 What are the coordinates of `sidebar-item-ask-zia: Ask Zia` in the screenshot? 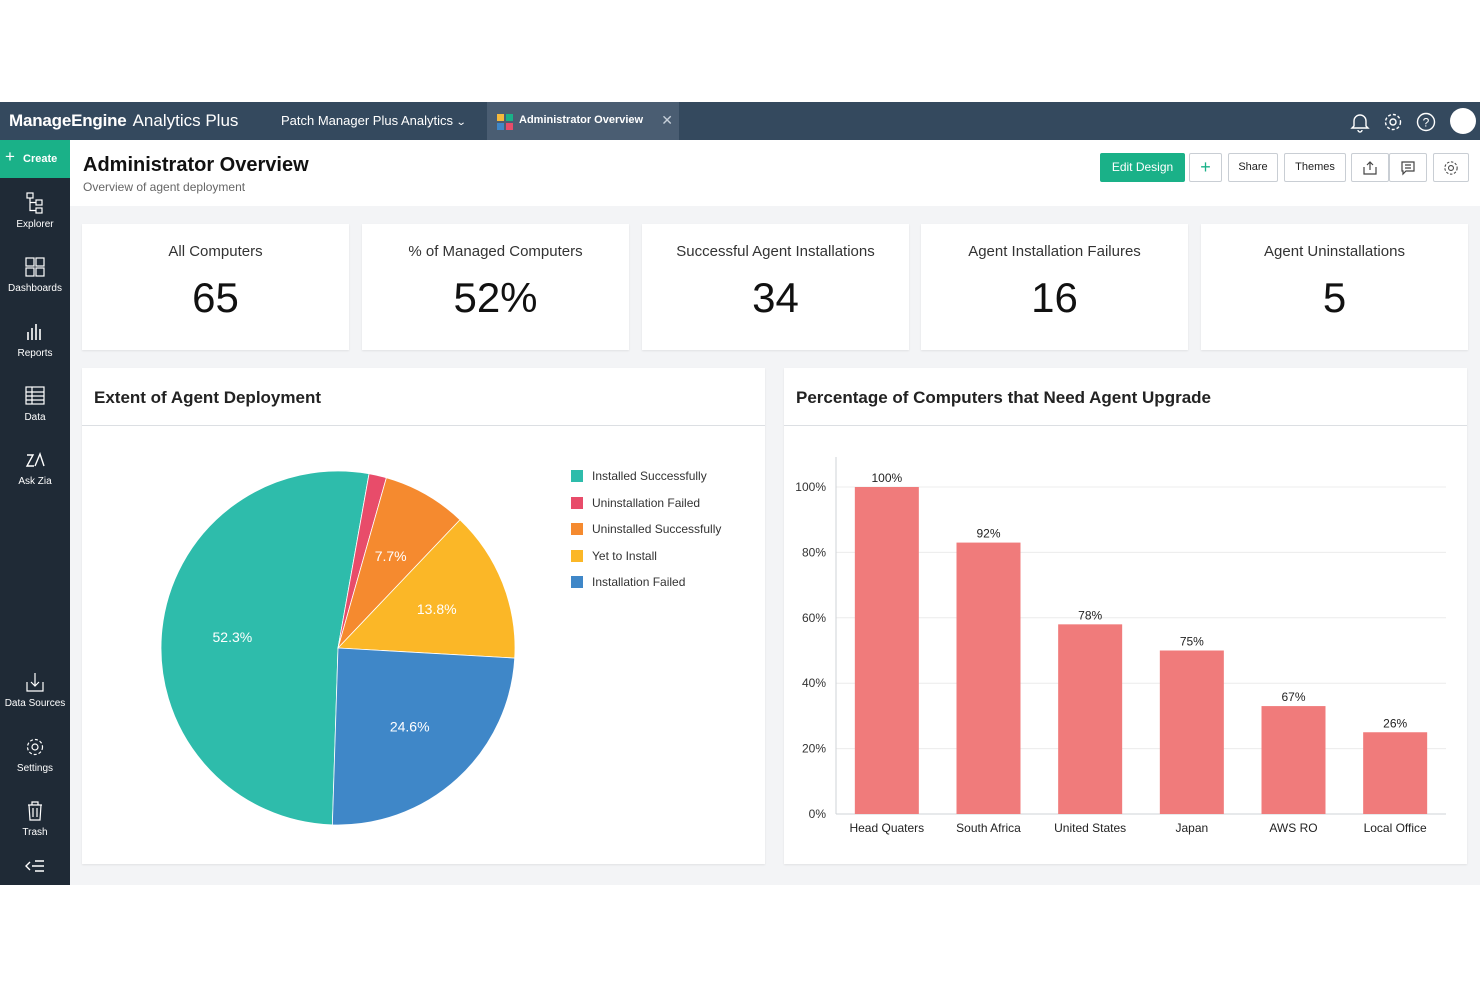 It's located at (35, 473).